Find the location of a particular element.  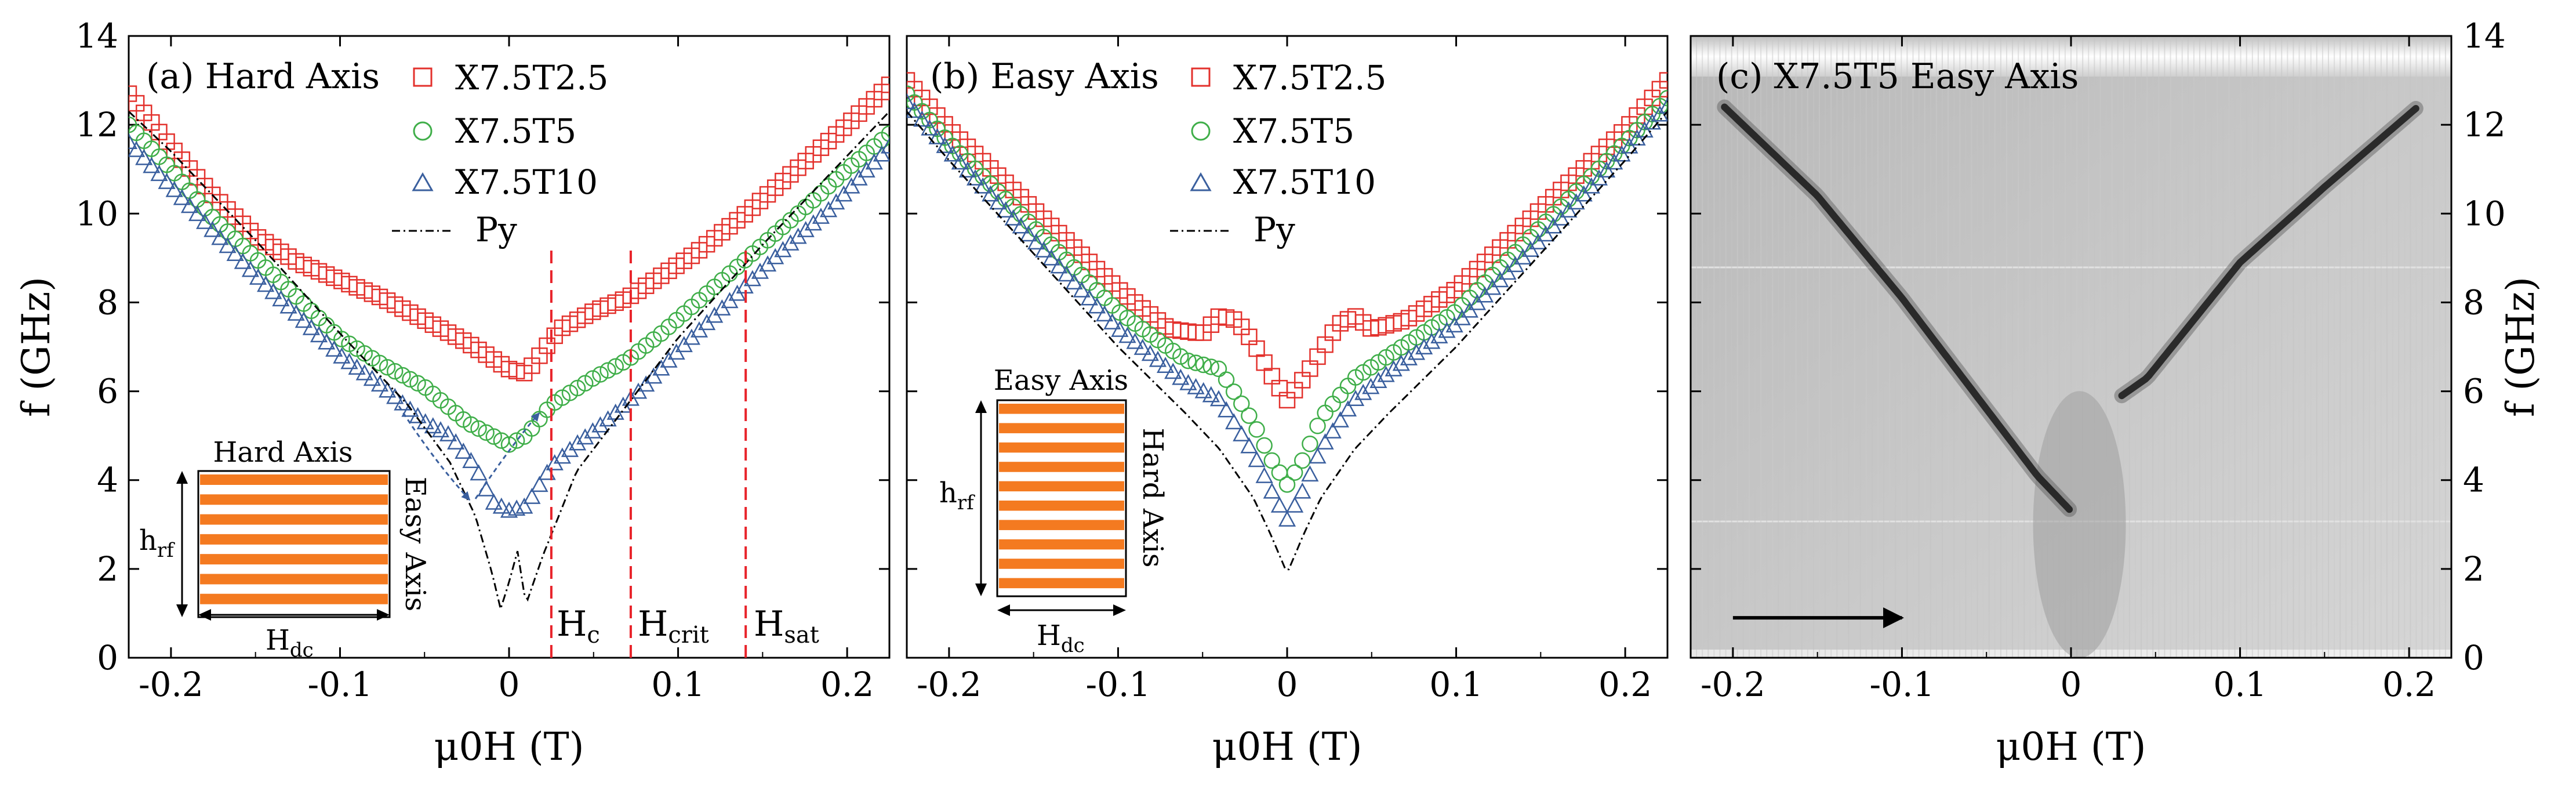

panel-b-x-label: μ0H (T) is located at coordinates (1287, 746).